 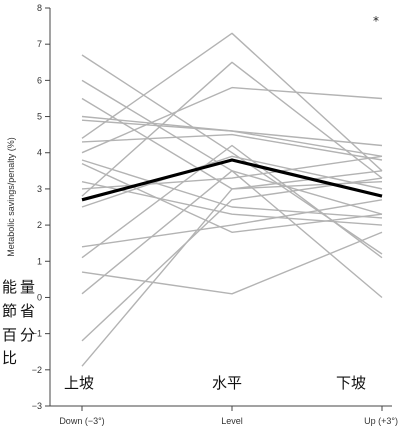 What do you see at coordinates (39, 189) in the screenshot?
I see `y-tick-label: 3` at bounding box center [39, 189].